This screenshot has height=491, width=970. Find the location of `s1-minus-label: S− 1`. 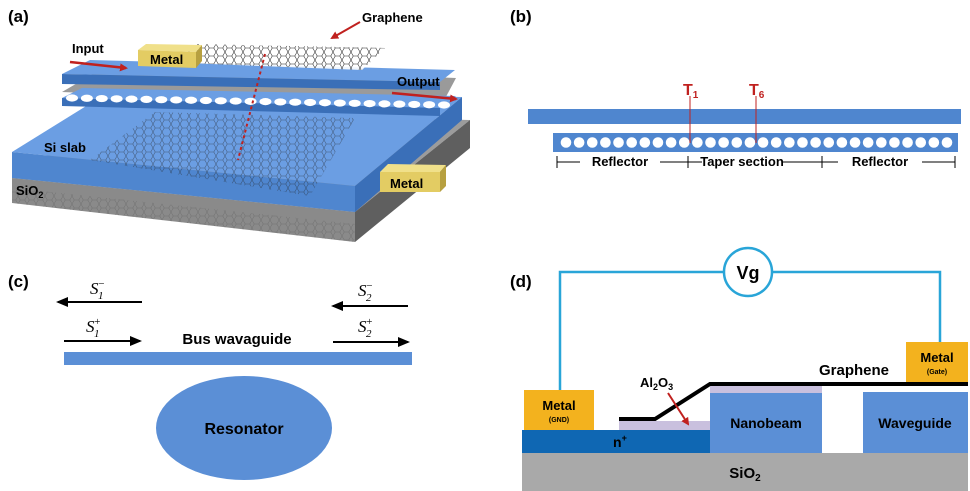

s1-minus-label: S− 1 is located at coordinates (97, 290).